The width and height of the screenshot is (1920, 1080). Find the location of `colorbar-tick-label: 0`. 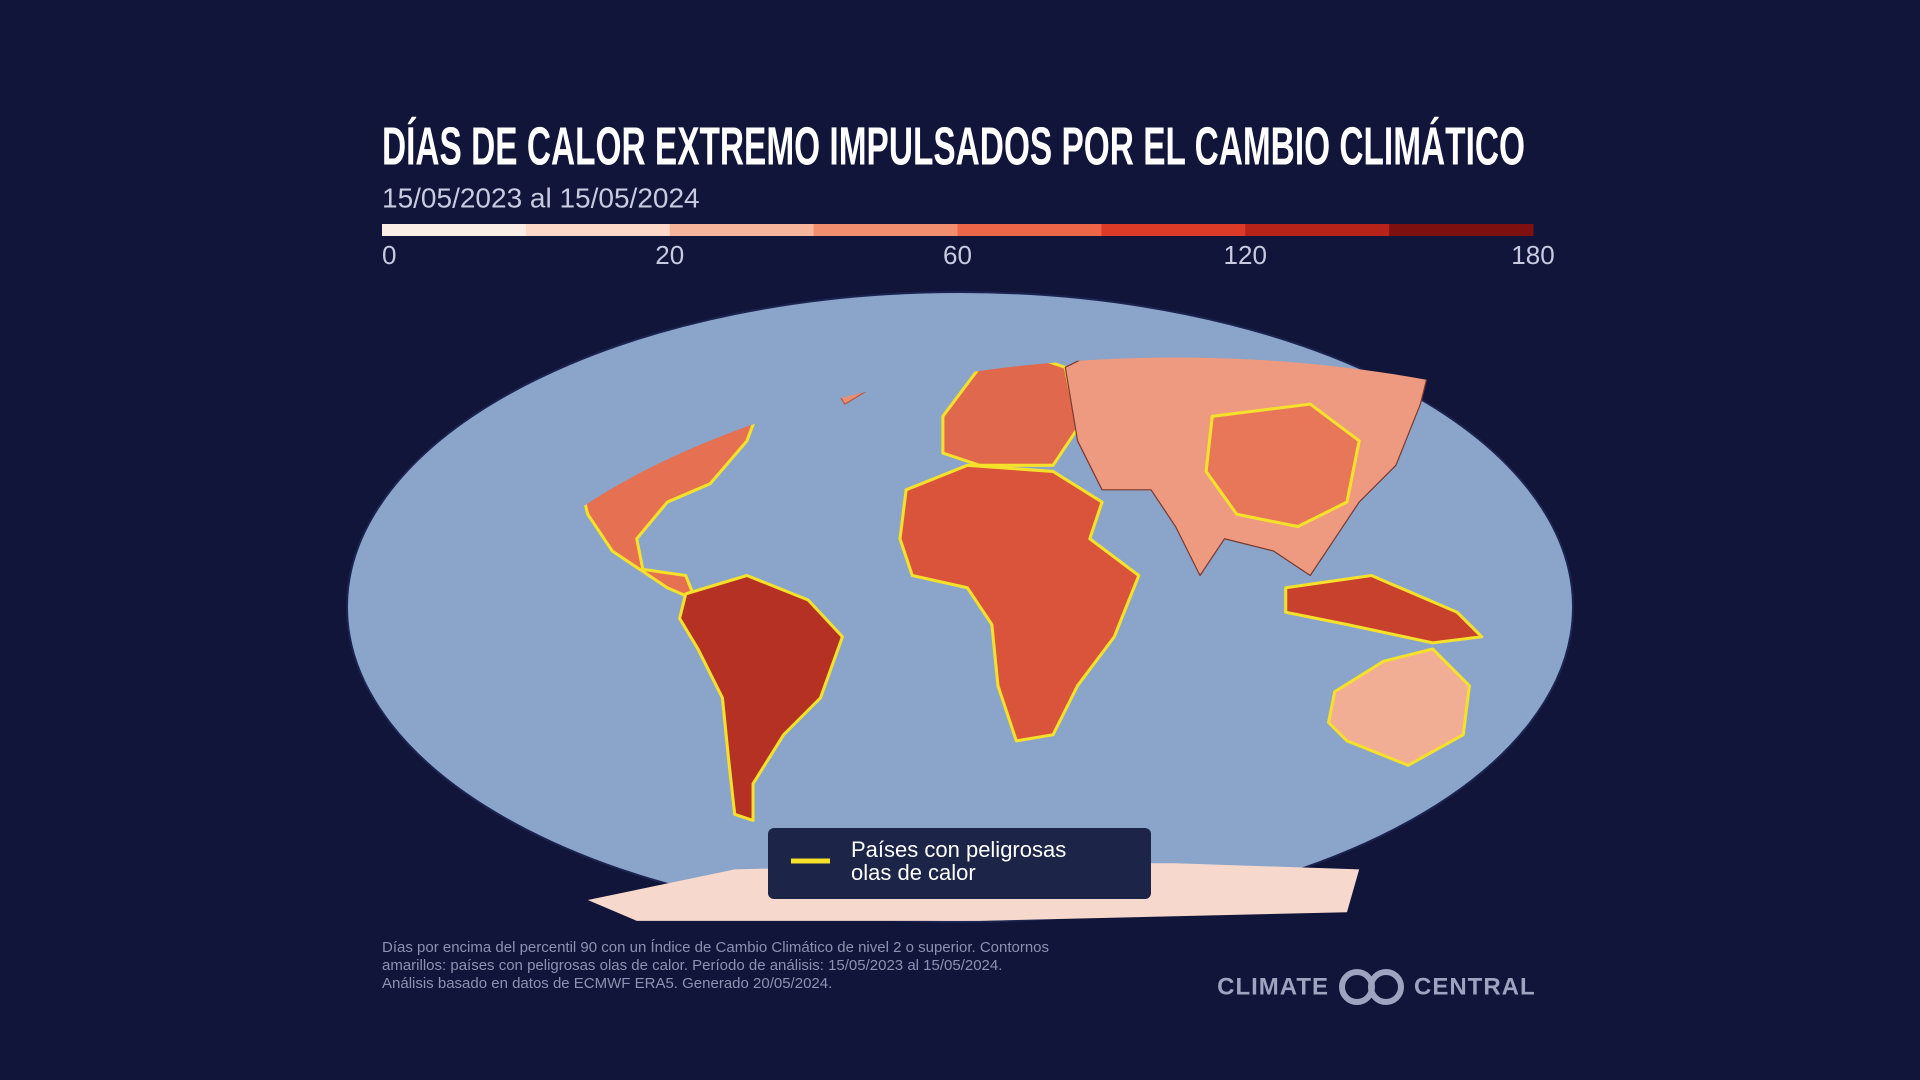

colorbar-tick-label: 0 is located at coordinates (389, 255).